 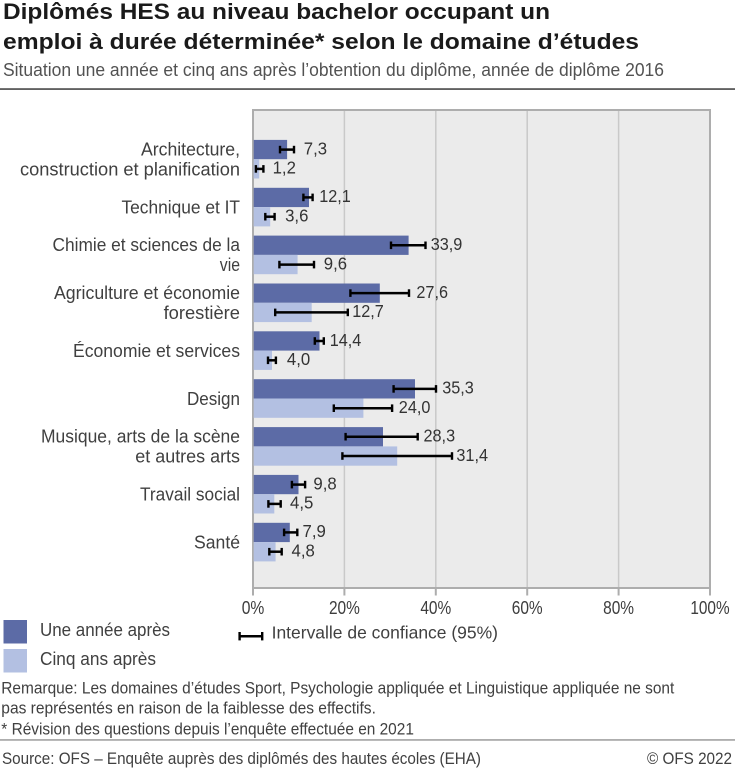 What do you see at coordinates (98, 659) in the screenshot?
I see `svg-text: Cinq ans après` at bounding box center [98, 659].